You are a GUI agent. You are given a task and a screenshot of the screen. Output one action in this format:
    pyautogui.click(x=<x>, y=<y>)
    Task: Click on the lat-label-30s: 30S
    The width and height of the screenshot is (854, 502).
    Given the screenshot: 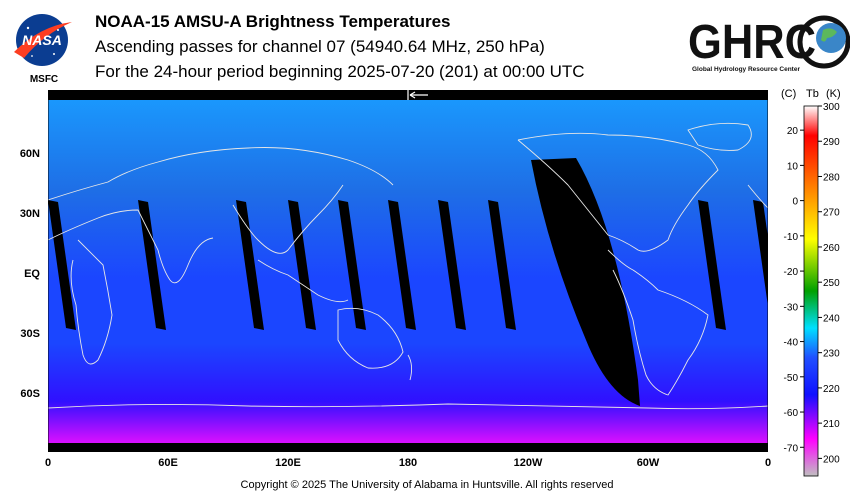 What is the action you would take?
    pyautogui.click(x=30, y=334)
    